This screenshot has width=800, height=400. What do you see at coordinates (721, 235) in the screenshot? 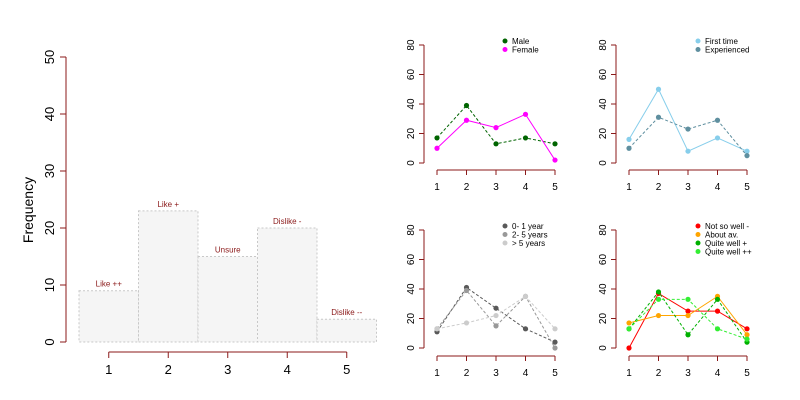
I see `legend-label: About av.` at bounding box center [721, 235].